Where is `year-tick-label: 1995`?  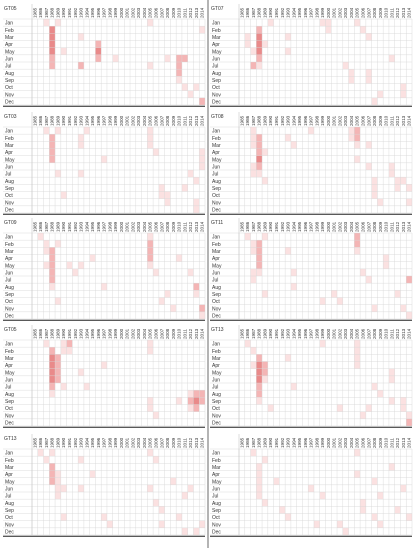
year-tick-label: 1995 is located at coordinates (299, 333).